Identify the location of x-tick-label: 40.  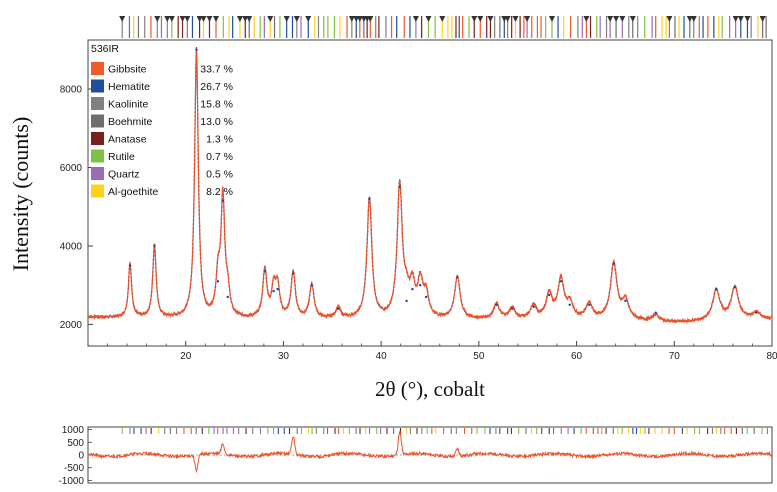
(382, 356).